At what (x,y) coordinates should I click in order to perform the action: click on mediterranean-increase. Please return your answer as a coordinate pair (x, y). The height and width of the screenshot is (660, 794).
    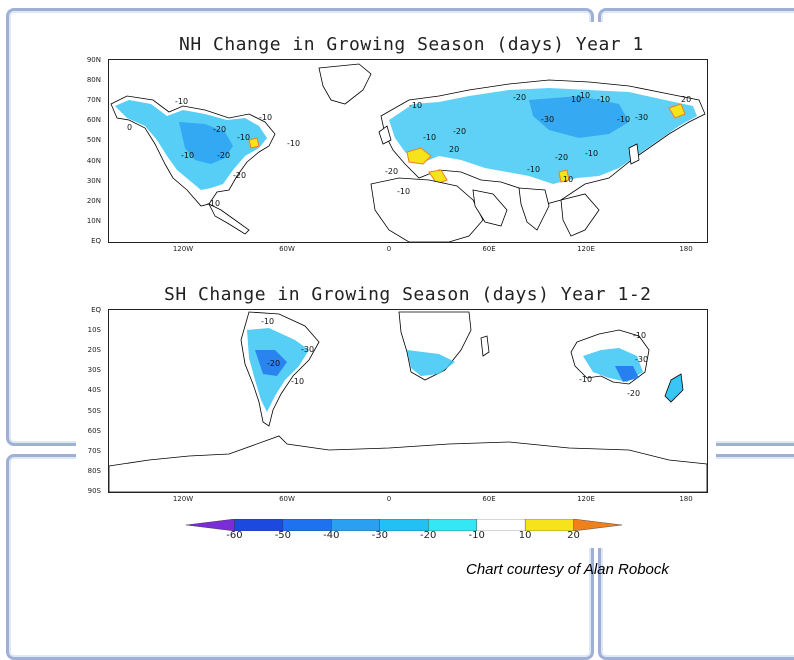
    Looking at the image, I should click on (419, 156).